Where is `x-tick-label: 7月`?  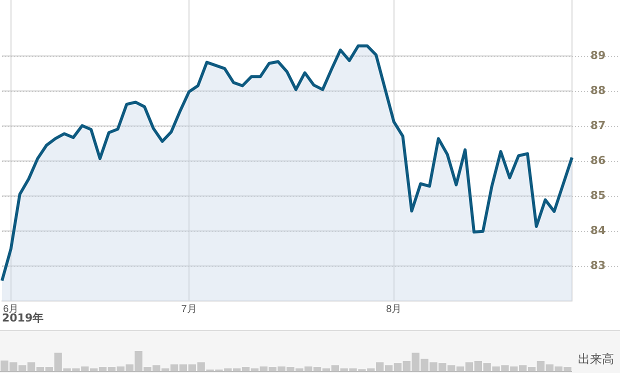
x-tick-label: 7月 is located at coordinates (189, 309).